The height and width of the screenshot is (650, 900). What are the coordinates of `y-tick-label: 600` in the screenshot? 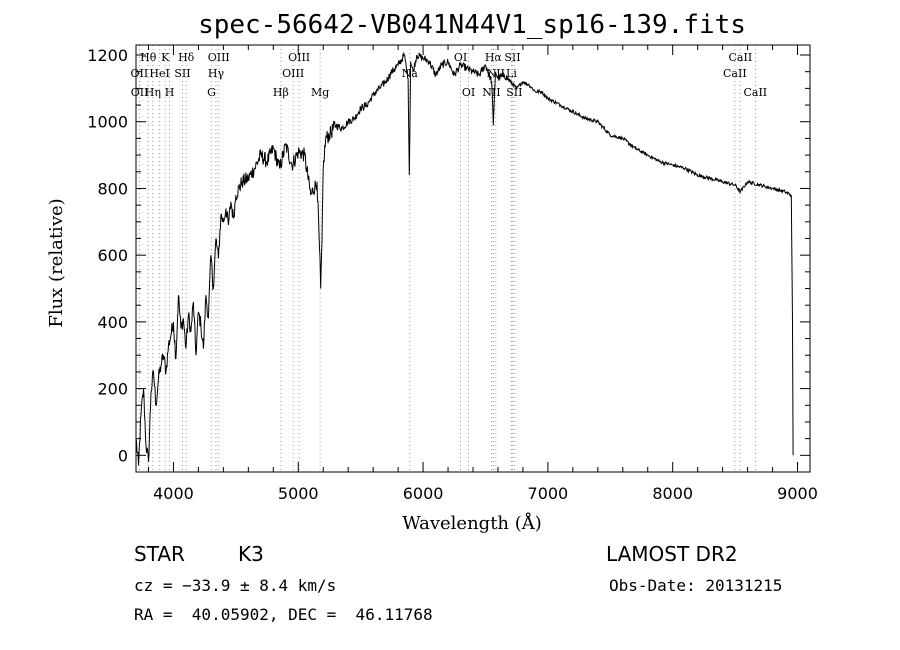 It's located at (112, 255).